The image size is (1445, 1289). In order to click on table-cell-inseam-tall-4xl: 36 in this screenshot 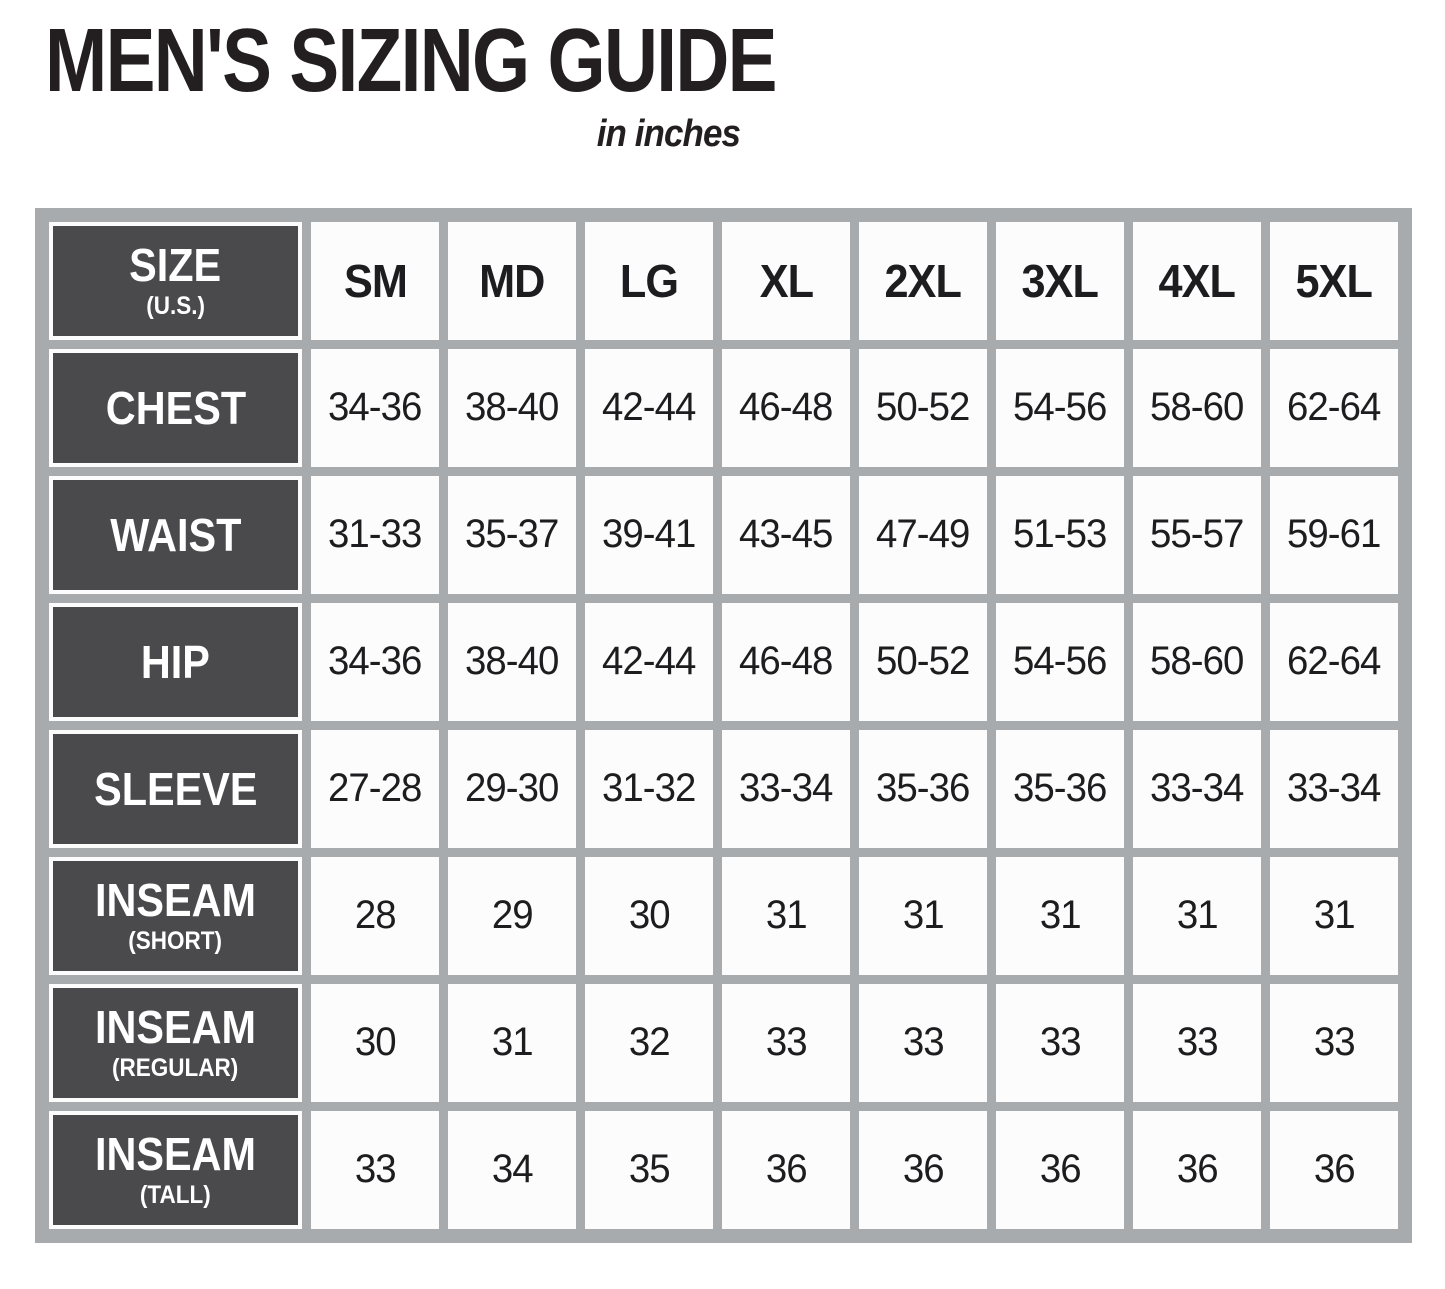, I will do `click(1197, 1169)`.